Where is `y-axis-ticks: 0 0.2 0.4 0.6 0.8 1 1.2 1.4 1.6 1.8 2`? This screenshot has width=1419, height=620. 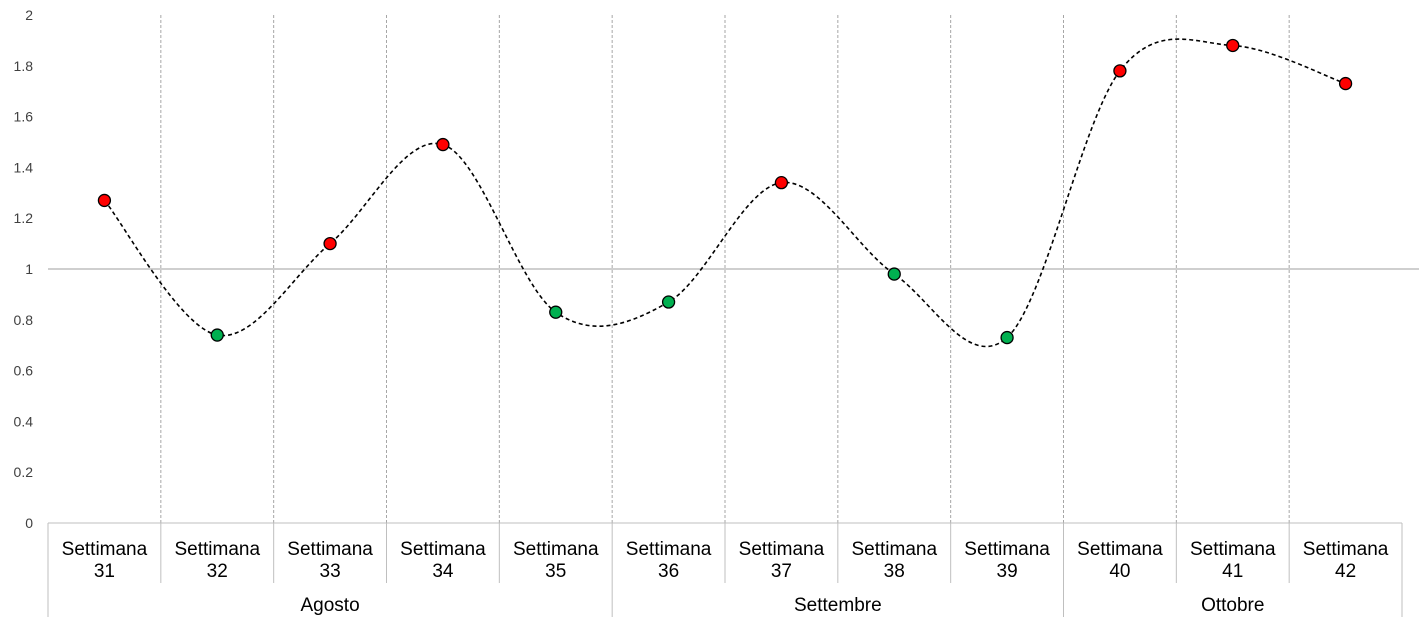 y-axis-ticks: 0 0.2 0.4 0.6 0.8 1 1.2 1.4 1.6 1.8 2 is located at coordinates (24, 269).